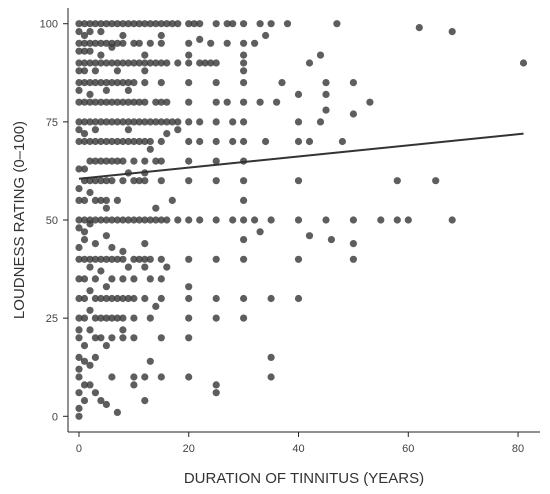  I want to click on x-tick-label: 0, so click(79, 449).